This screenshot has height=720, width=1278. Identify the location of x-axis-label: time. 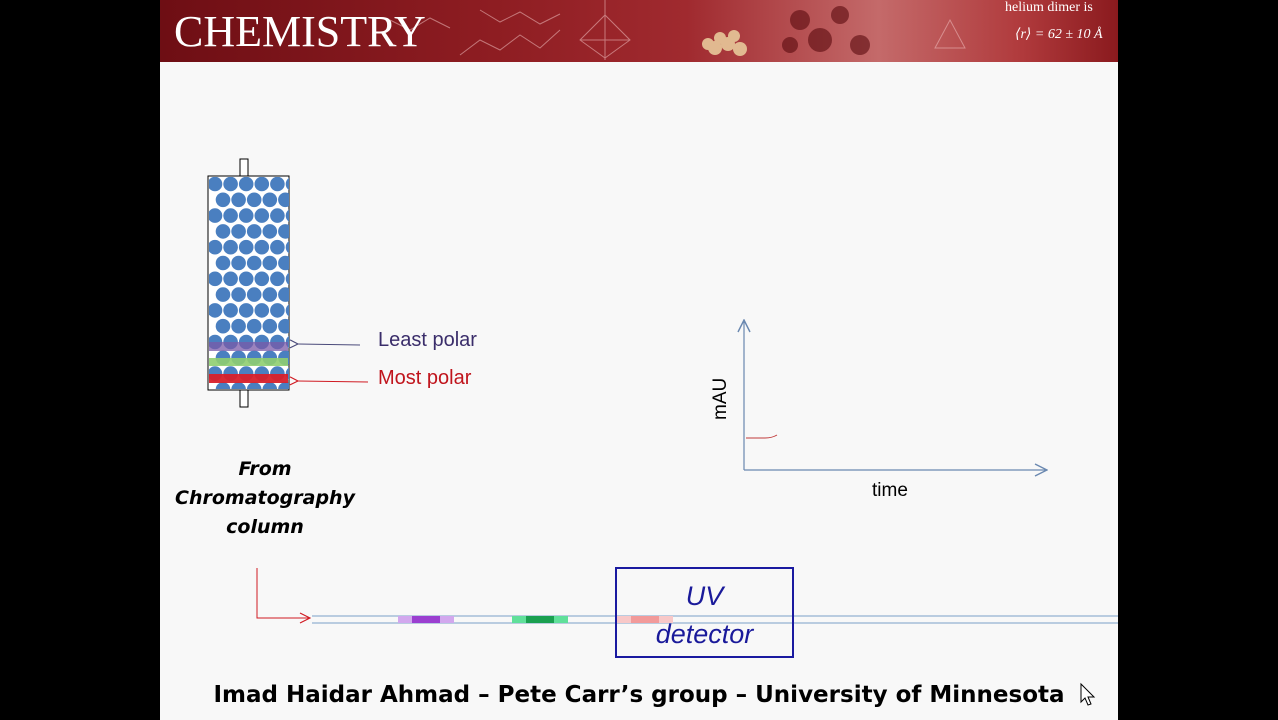
(890, 490).